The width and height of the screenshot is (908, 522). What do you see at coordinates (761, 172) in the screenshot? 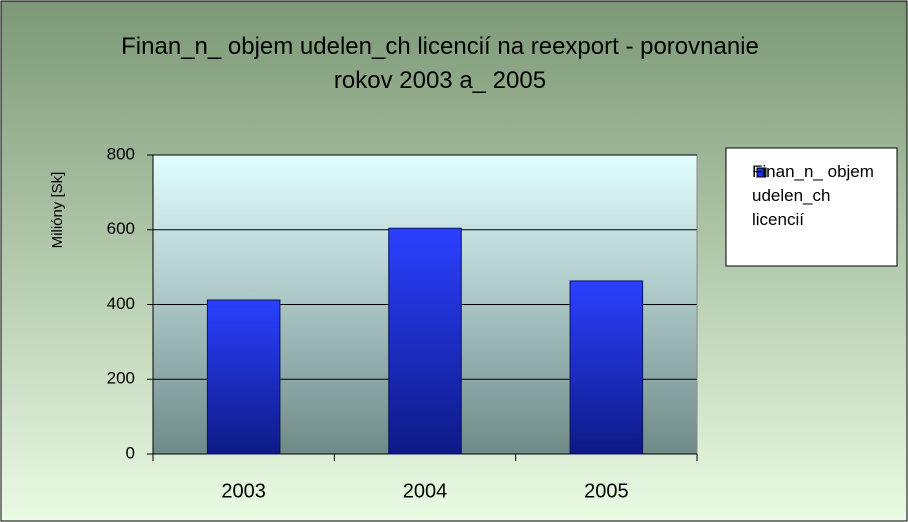
I see `legend-swatch` at bounding box center [761, 172].